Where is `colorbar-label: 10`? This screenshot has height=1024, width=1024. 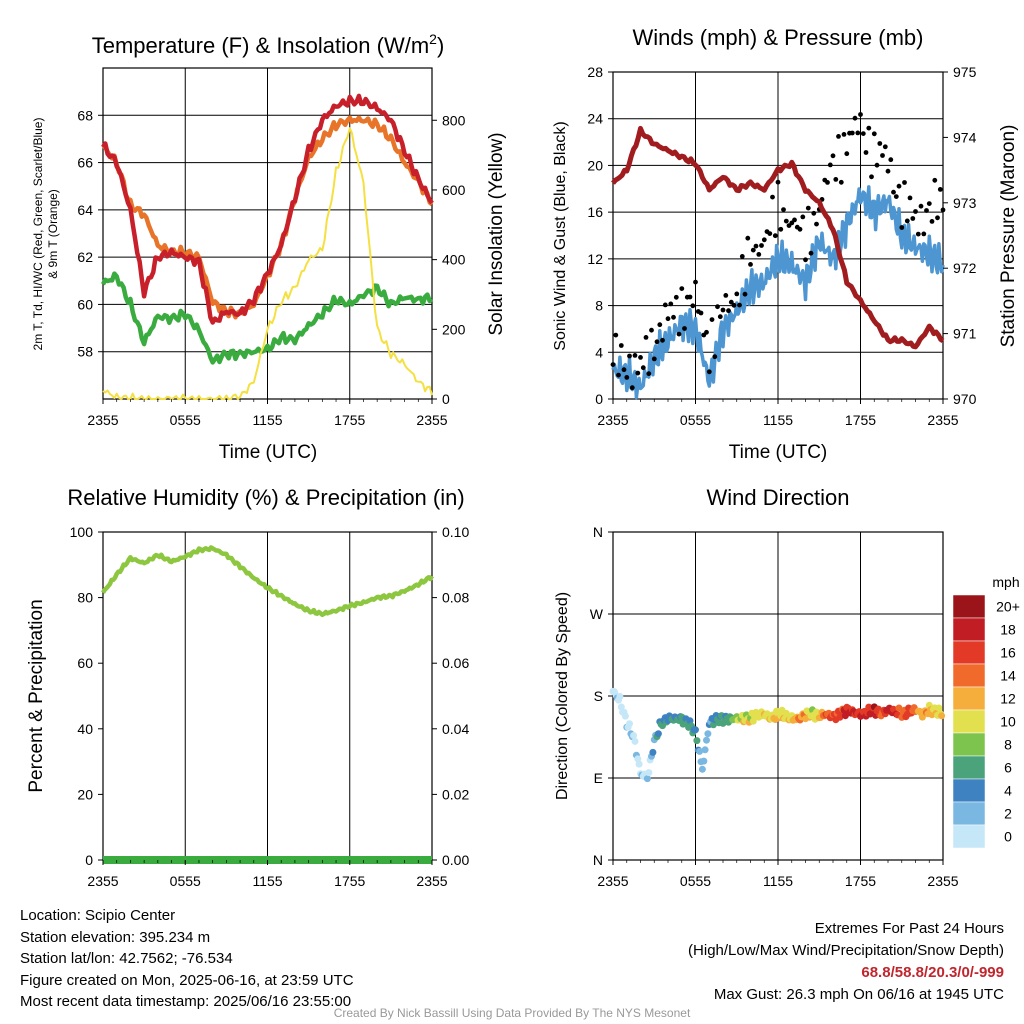 colorbar-label: 10 is located at coordinates (1008, 722).